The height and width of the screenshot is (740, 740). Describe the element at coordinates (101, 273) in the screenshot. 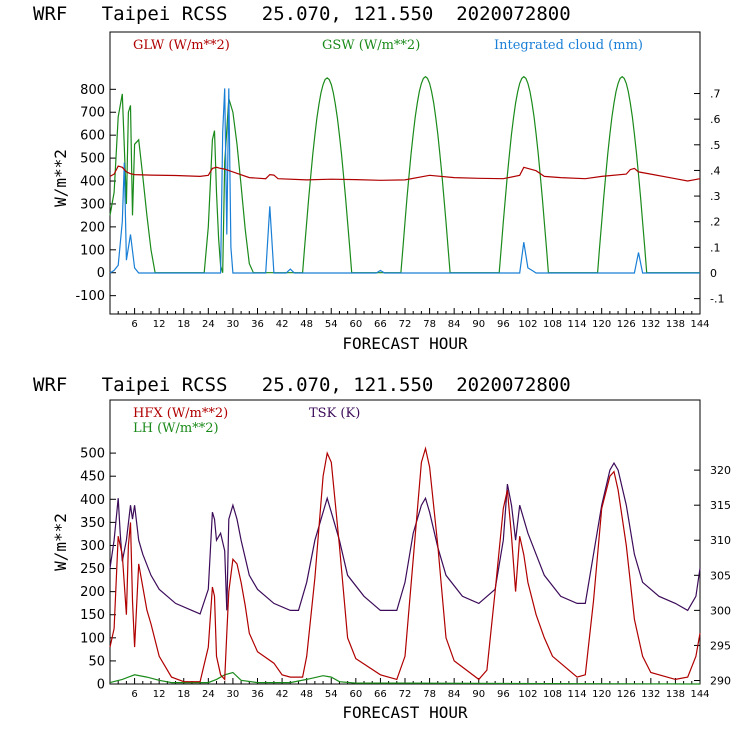

I see `y-tick-label: 0` at that location.